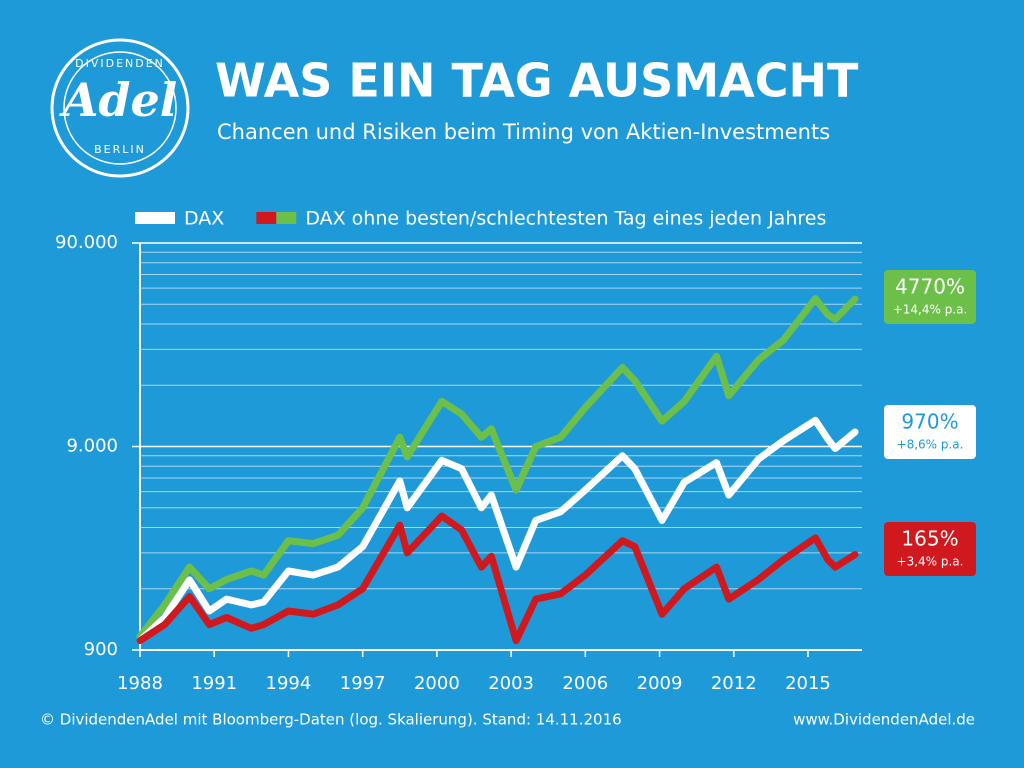 This screenshot has width=1024, height=768. I want to click on x-tick-label: 2006, so click(585, 683).